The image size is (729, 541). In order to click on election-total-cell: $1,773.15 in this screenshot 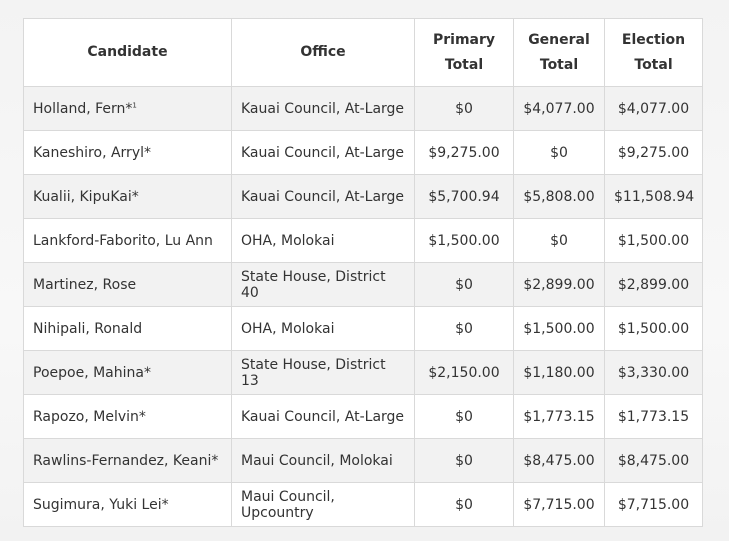, I will do `click(653, 416)`.